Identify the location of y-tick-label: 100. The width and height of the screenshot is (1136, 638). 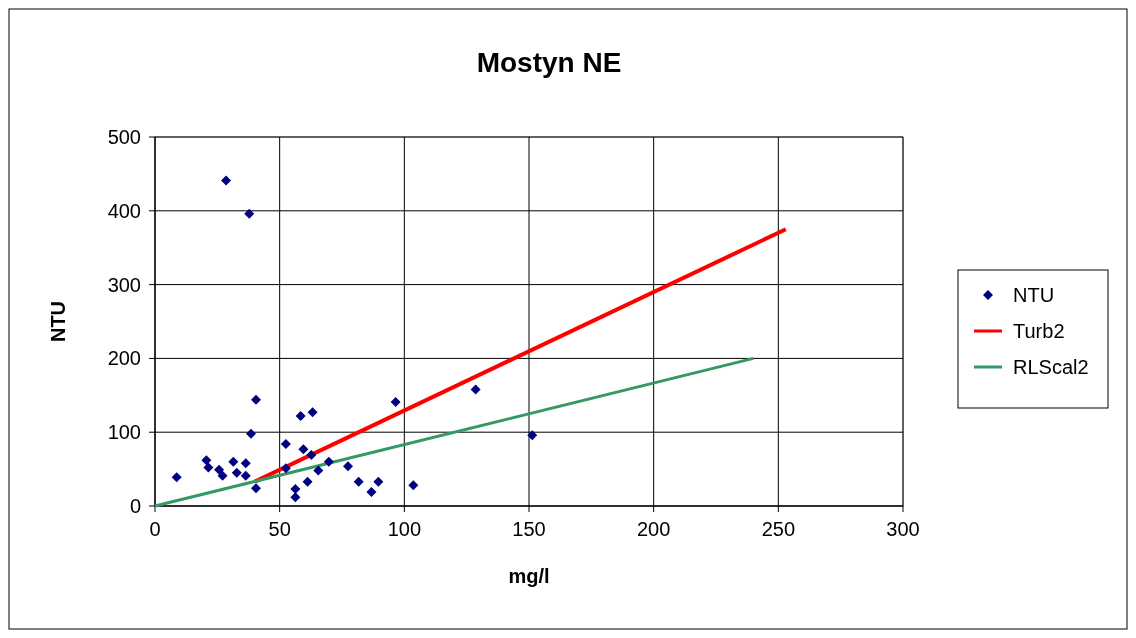
(124, 432).